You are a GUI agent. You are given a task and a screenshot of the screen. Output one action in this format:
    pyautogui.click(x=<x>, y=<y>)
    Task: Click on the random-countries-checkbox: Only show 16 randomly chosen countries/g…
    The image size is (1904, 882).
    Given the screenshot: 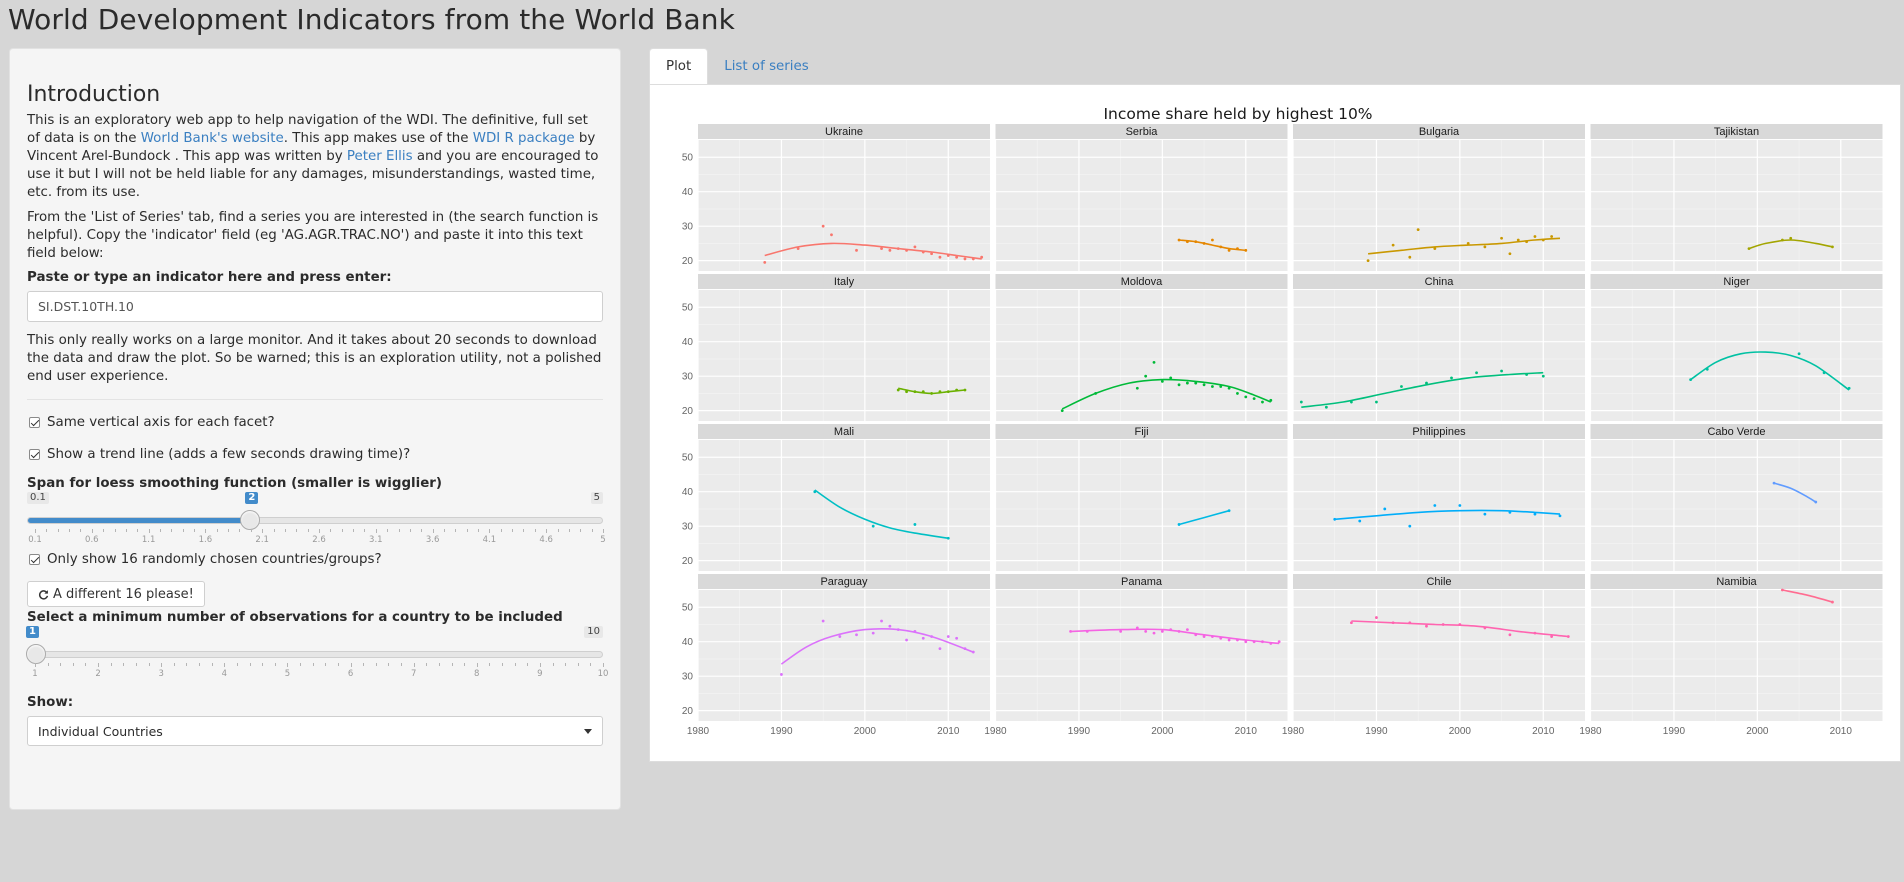 What is the action you would take?
    pyautogui.click(x=315, y=559)
    